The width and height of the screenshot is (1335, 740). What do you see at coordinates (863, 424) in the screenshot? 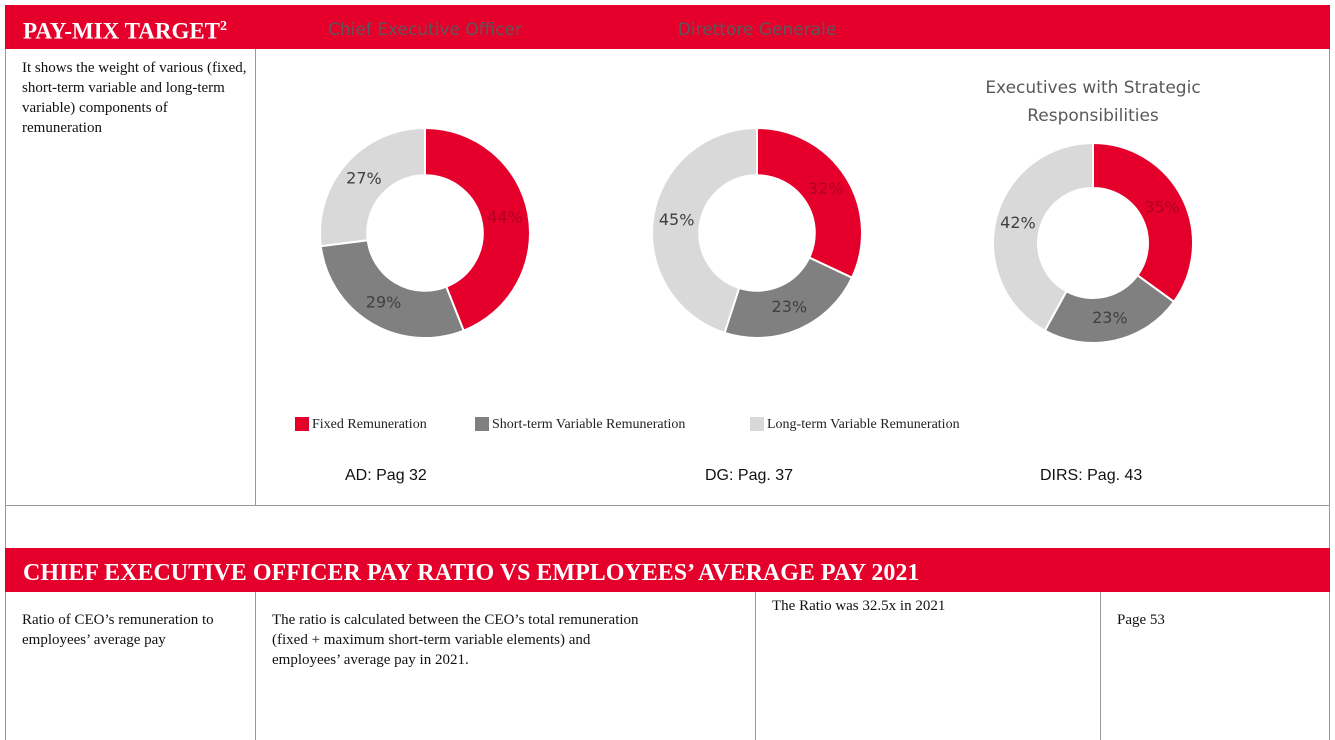
I see `legend-label: Long-term Variable Remuneration` at bounding box center [863, 424].